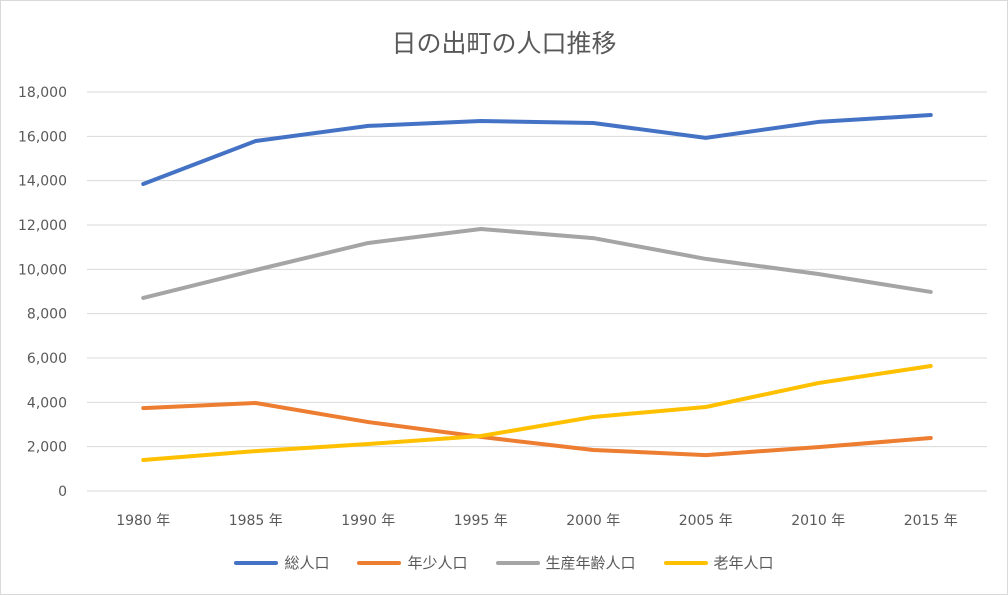 Image resolution: width=1008 pixels, height=595 pixels. What do you see at coordinates (143, 521) in the screenshot?
I see `x-tick-label: 1980 年` at bounding box center [143, 521].